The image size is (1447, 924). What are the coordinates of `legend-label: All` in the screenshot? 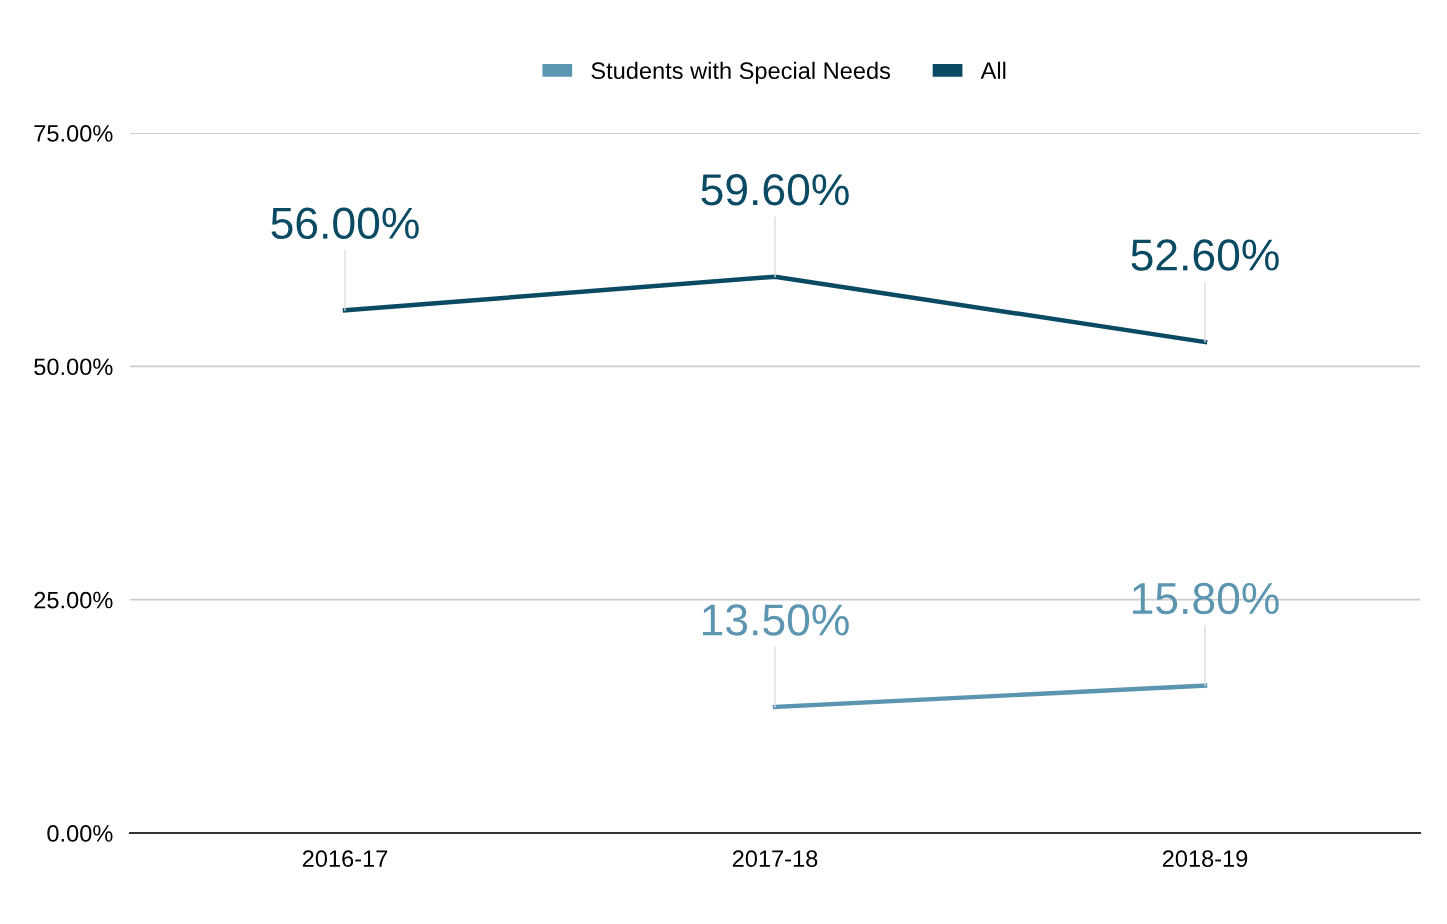 It's located at (993, 70).